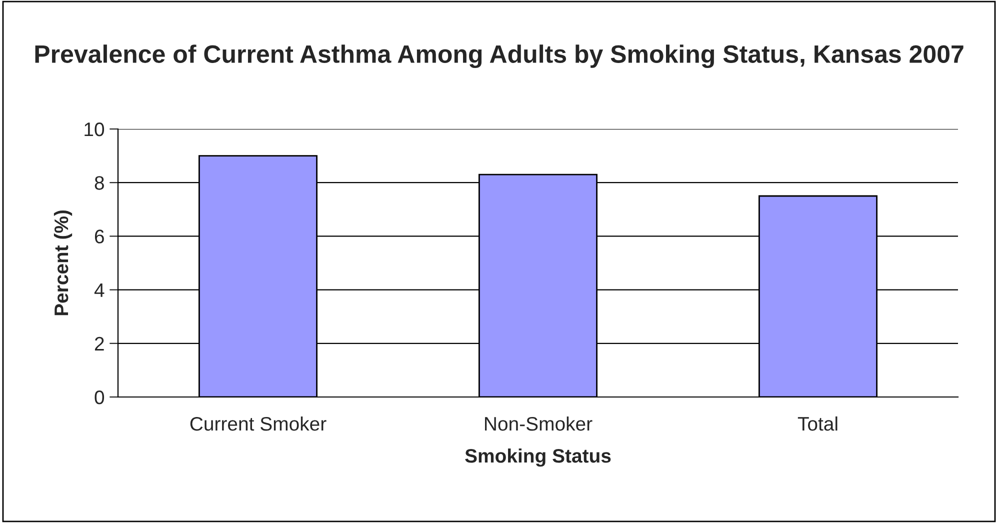  I want to click on y-tick-label: 10, so click(94, 129).